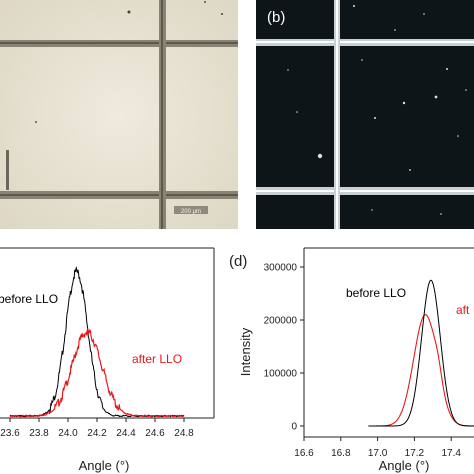 The image size is (474, 474). What do you see at coordinates (463, 310) in the screenshot?
I see `annotation-after-llo-d: aft` at bounding box center [463, 310].